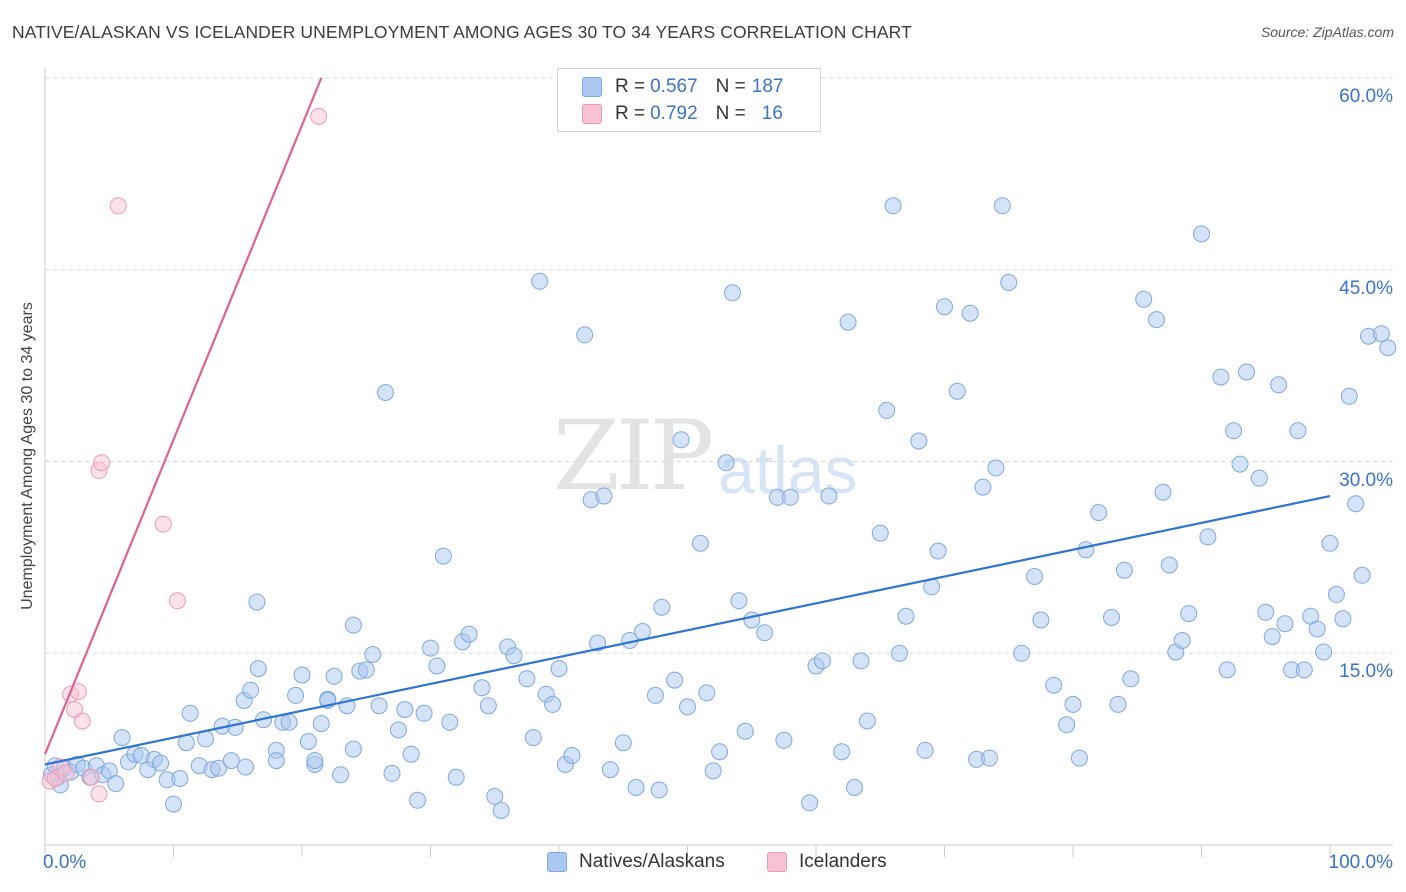  I want to click on legend-item-icelanders: Icelanders, so click(827, 862).